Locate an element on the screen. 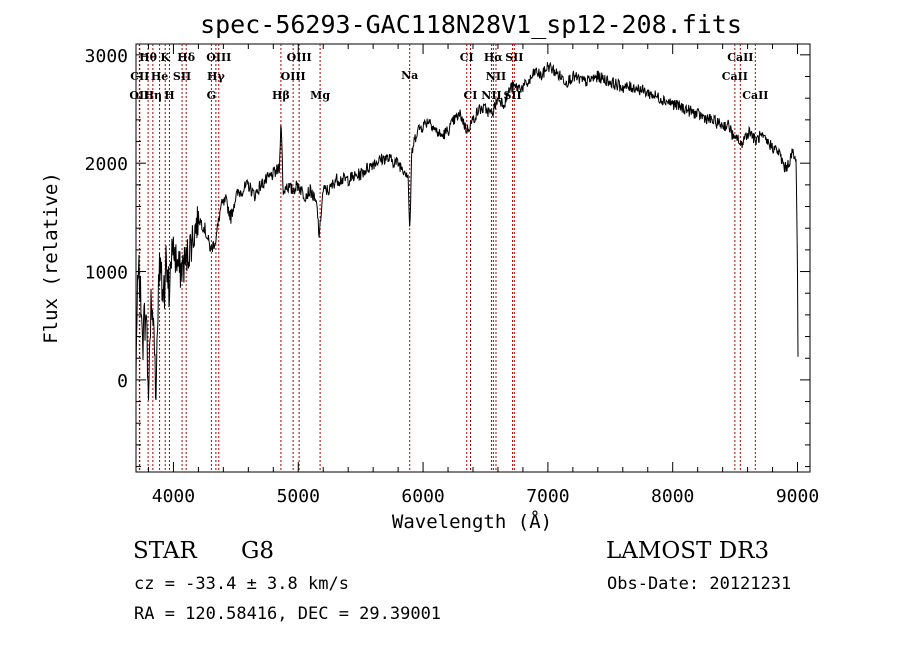 This screenshot has height=649, width=900. line-label-3: OIII is located at coordinates (218, 57).